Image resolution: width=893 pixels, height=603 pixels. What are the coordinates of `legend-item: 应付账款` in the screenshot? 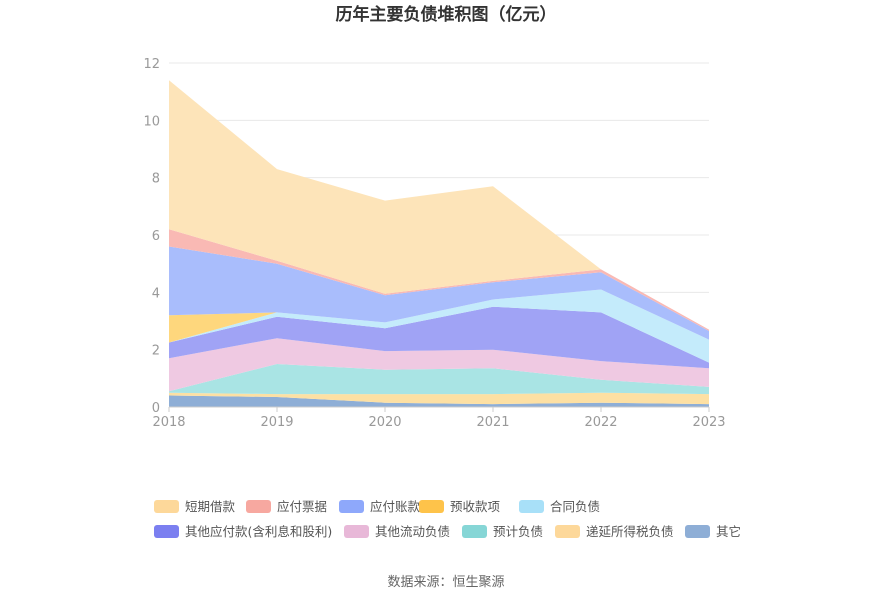 It's located at (380, 506).